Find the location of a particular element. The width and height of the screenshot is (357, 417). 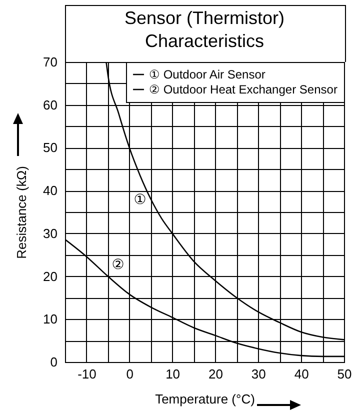

x-tick-label: 50 is located at coordinates (344, 374).